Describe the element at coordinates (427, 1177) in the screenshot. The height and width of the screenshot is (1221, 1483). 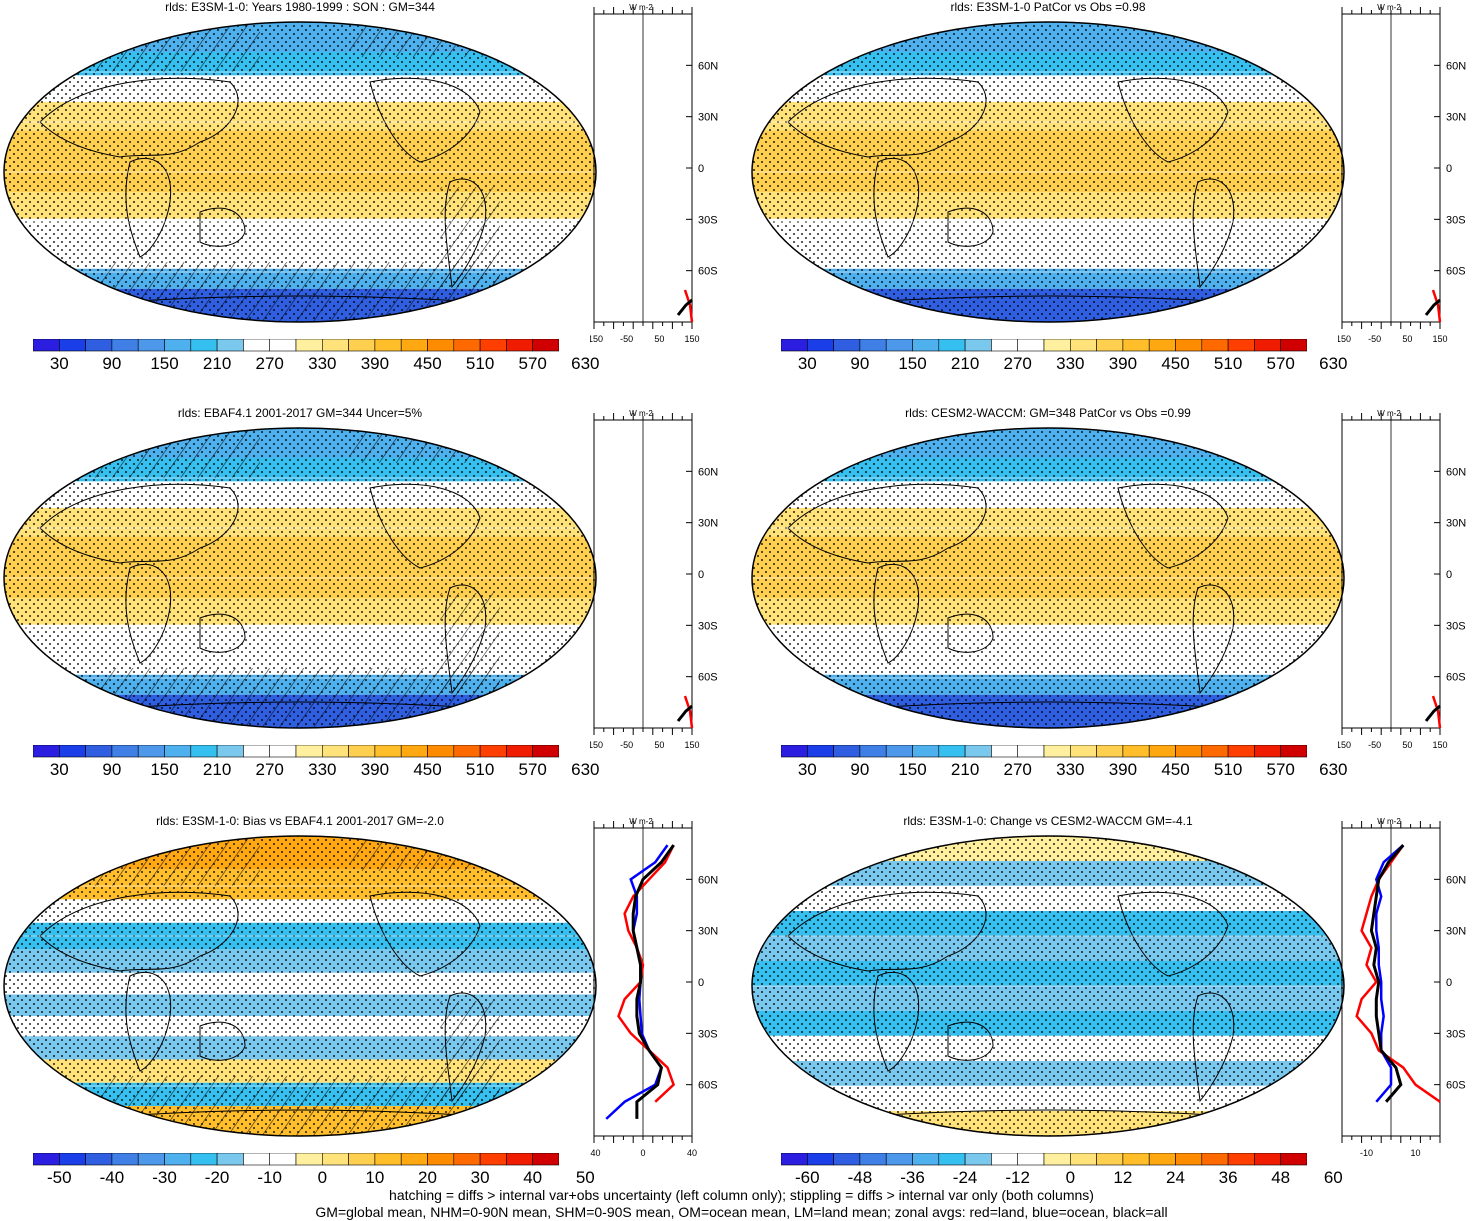
I see `colorbar-label: 20` at that location.